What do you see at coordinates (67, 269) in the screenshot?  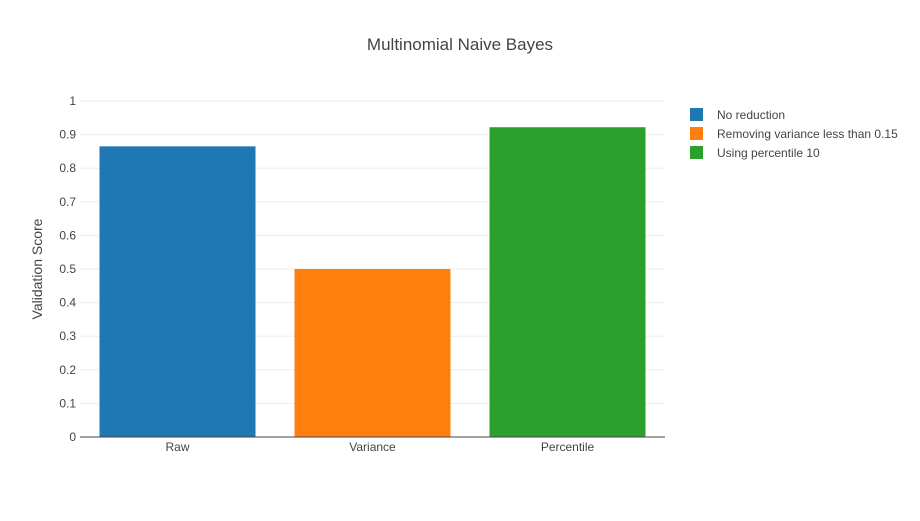 I see `y-tick-label: 0.5` at bounding box center [67, 269].